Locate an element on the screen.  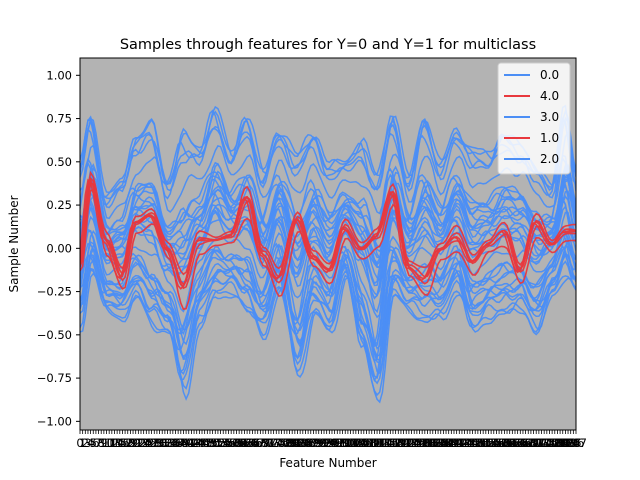
x-tick-label: 87 is located at coordinates (310, 443).